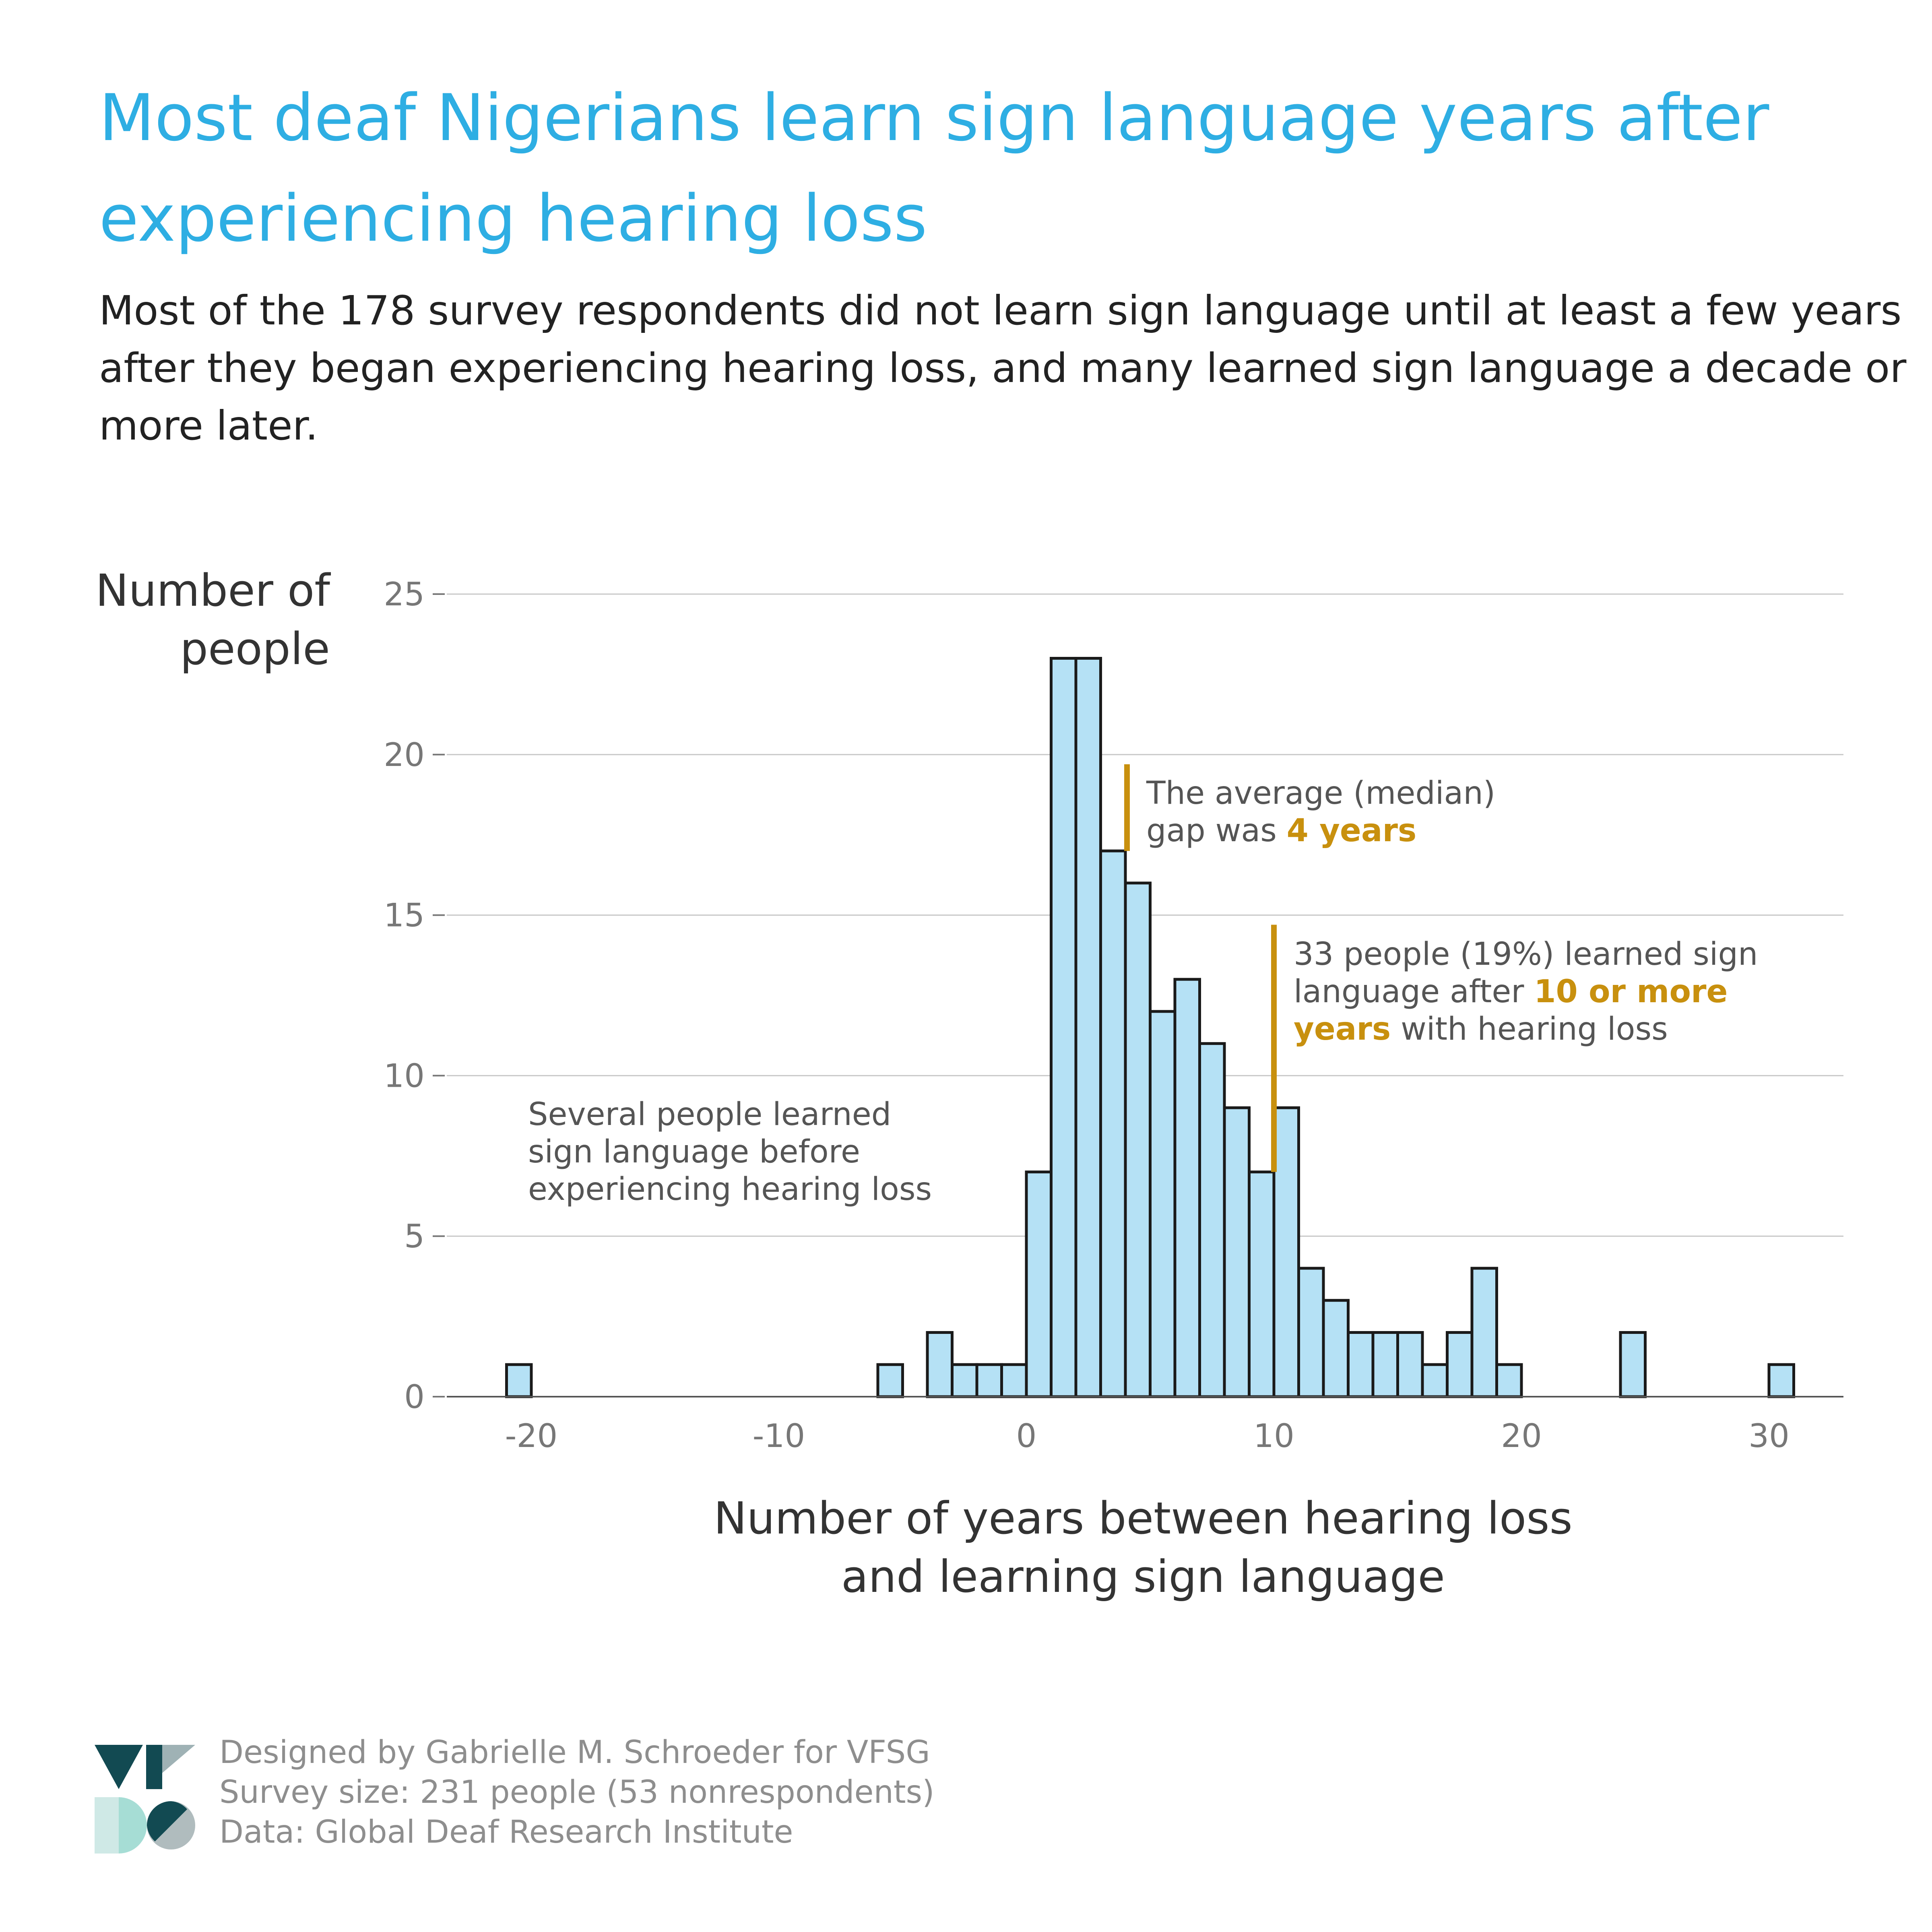 The image size is (1932, 1932). I want to click on x-axis-title-line-1: Number of years between hearing loss, so click(1143, 1518).